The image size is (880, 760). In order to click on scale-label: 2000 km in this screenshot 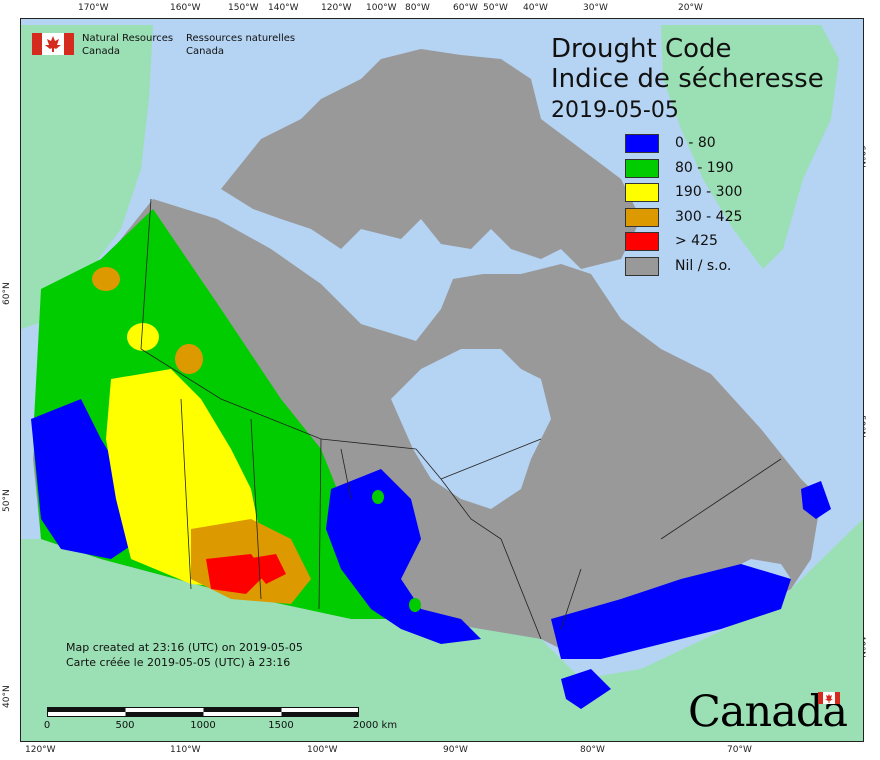, I will do `click(375, 725)`.